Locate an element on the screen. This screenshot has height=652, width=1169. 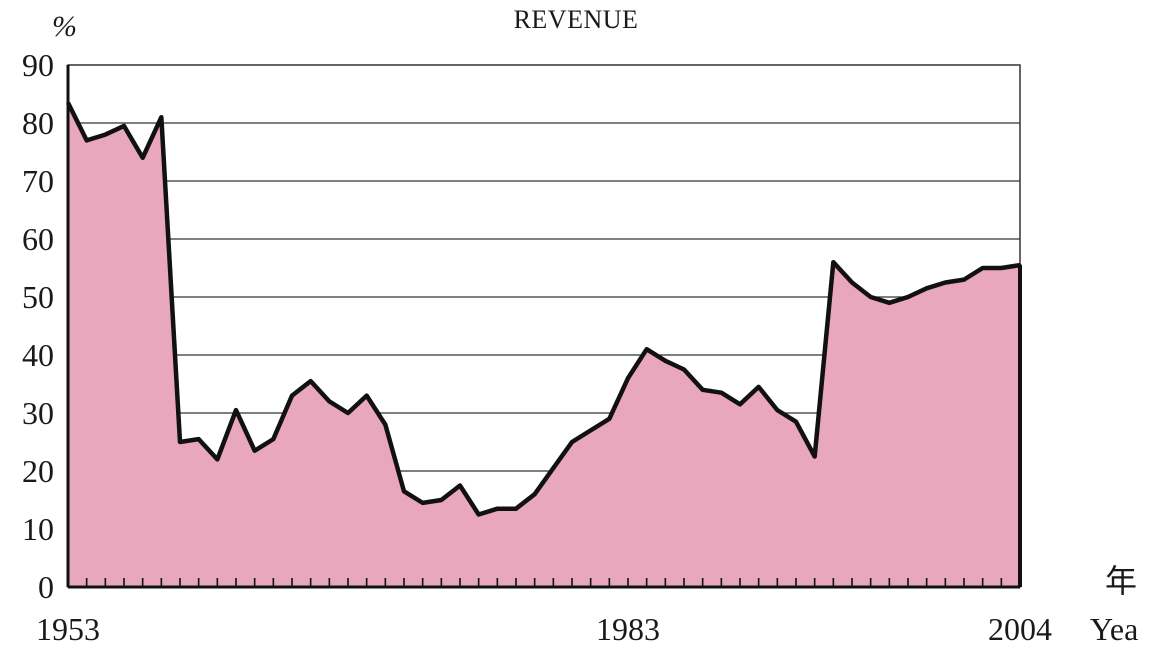
data-point-1977 is located at coordinates (516, 509).